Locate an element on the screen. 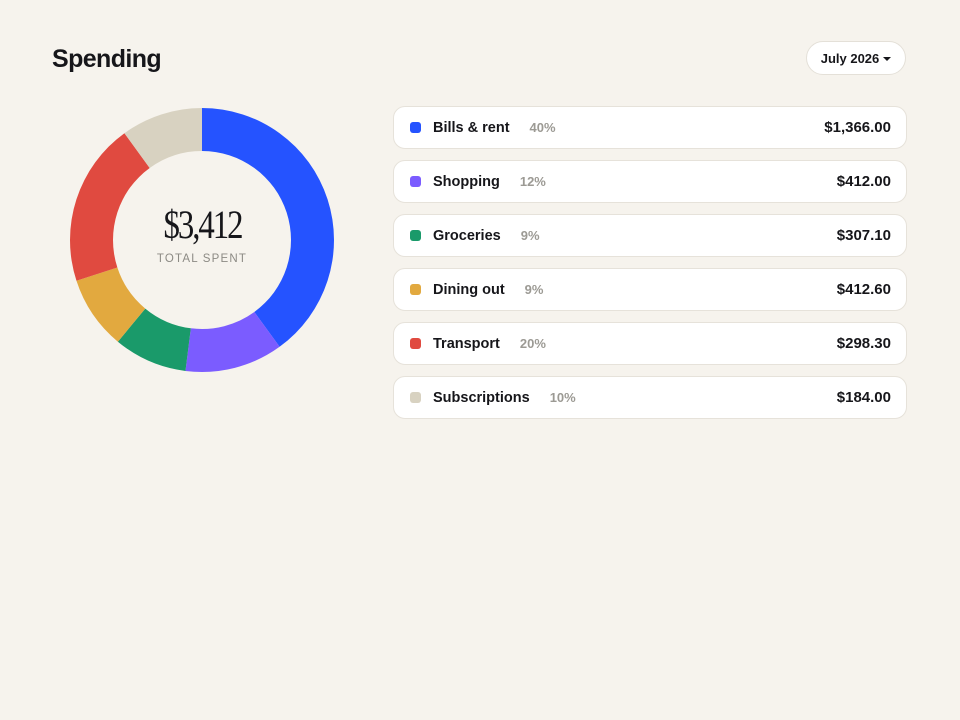 The width and height of the screenshot is (960, 720). category-percent: 12% is located at coordinates (532, 181).